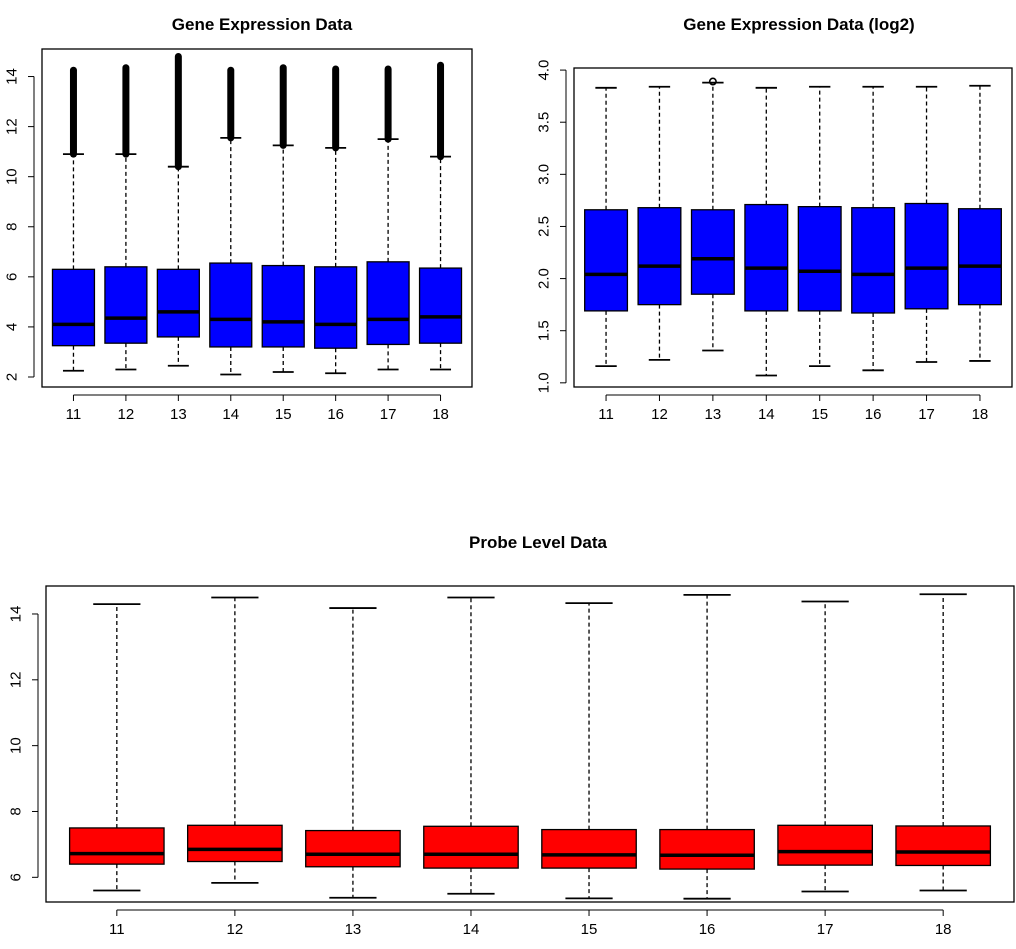  Describe the element at coordinates (766, 414) in the screenshot. I see `log2-x-tick-label: 14` at that location.